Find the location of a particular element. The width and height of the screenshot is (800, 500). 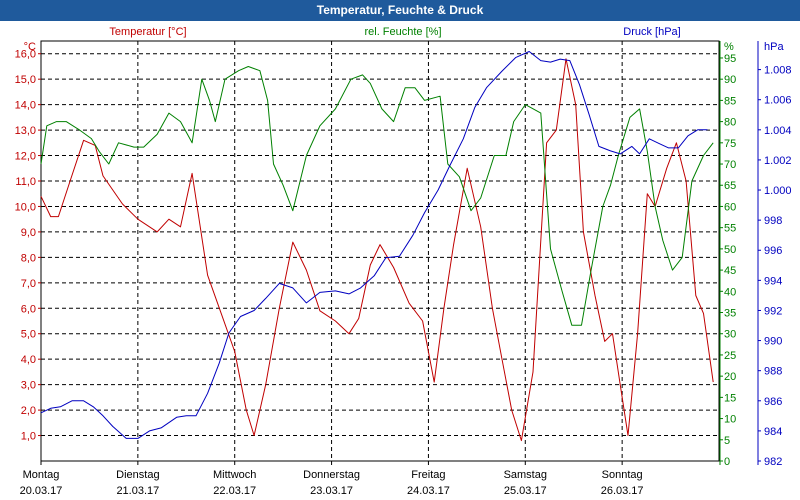

humidity-tick-label: 0 is located at coordinates (727, 462).